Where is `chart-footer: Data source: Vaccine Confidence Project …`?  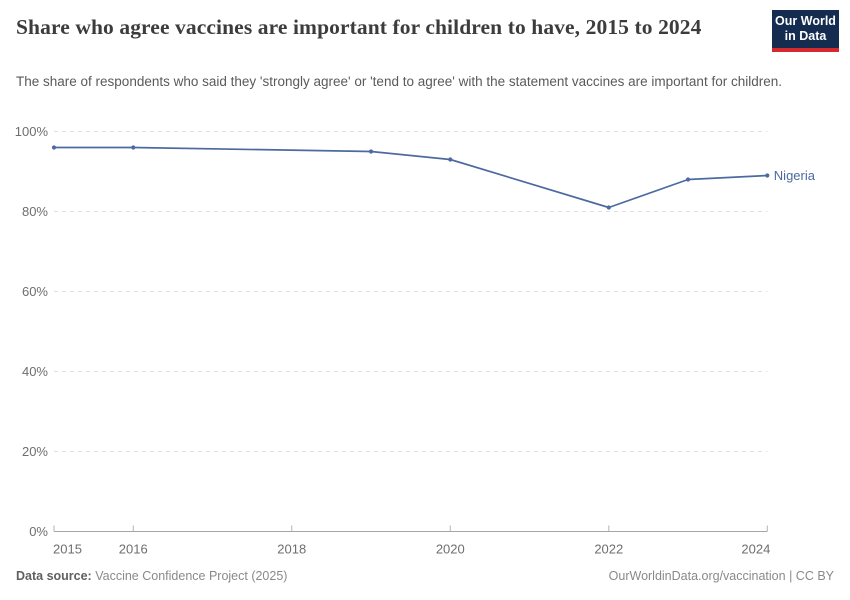
chart-footer: Data source: Vaccine Confidence Project … is located at coordinates (425, 576).